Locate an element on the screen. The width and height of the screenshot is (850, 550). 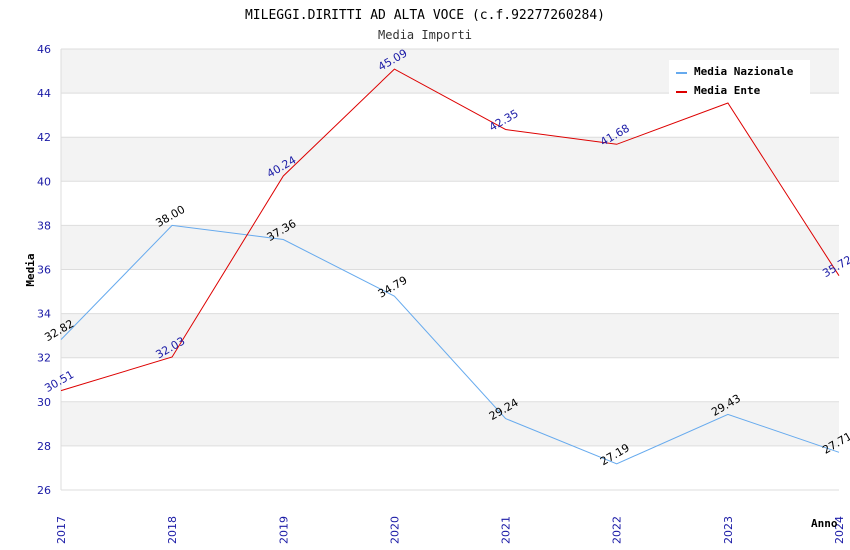
x-tick-label: 2024 is located at coordinates (839, 530).